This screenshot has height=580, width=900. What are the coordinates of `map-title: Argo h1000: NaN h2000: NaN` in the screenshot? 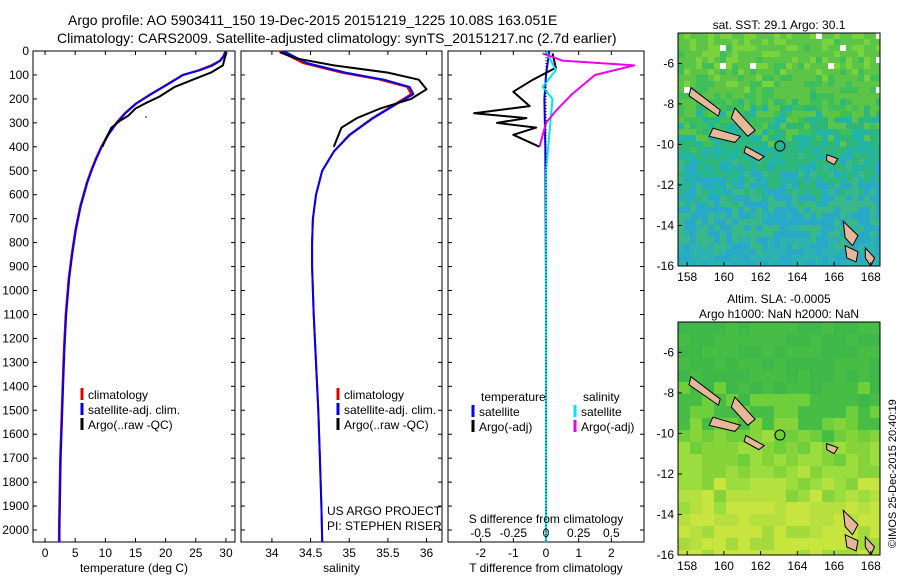 It's located at (779, 314).